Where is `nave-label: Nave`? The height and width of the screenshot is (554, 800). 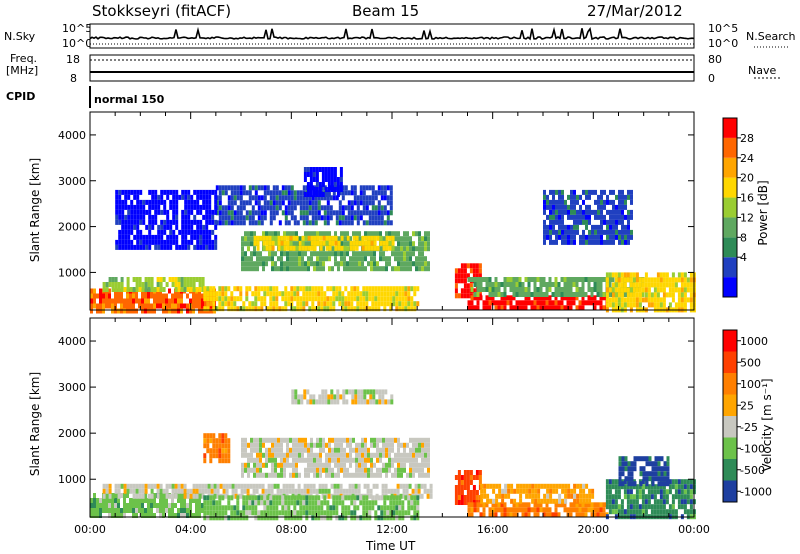
nave-label: Nave is located at coordinates (762, 70).